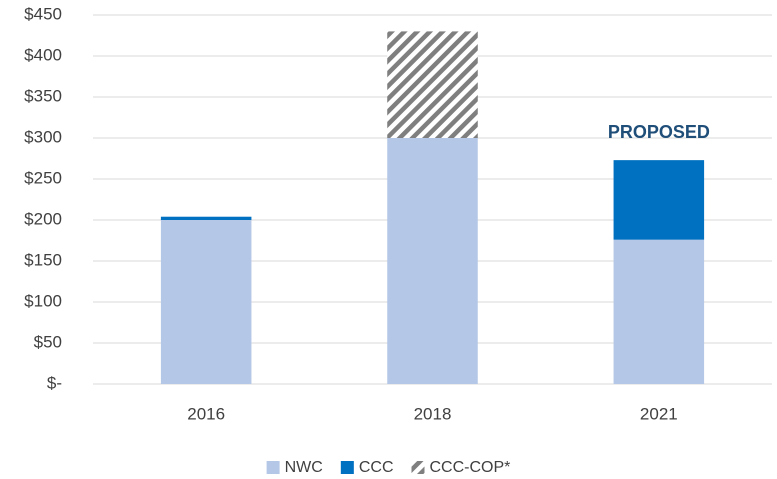 The height and width of the screenshot is (479, 777). I want to click on legend-label: CCC, so click(376, 467).